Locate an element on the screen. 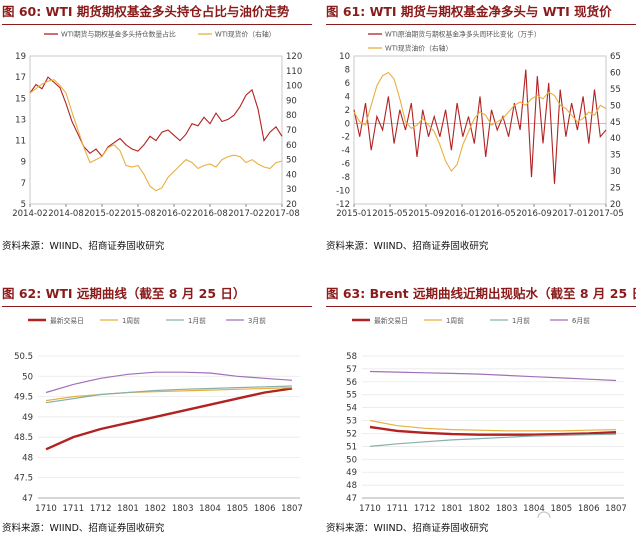  y-tick-label: 56 is located at coordinates (351, 383).